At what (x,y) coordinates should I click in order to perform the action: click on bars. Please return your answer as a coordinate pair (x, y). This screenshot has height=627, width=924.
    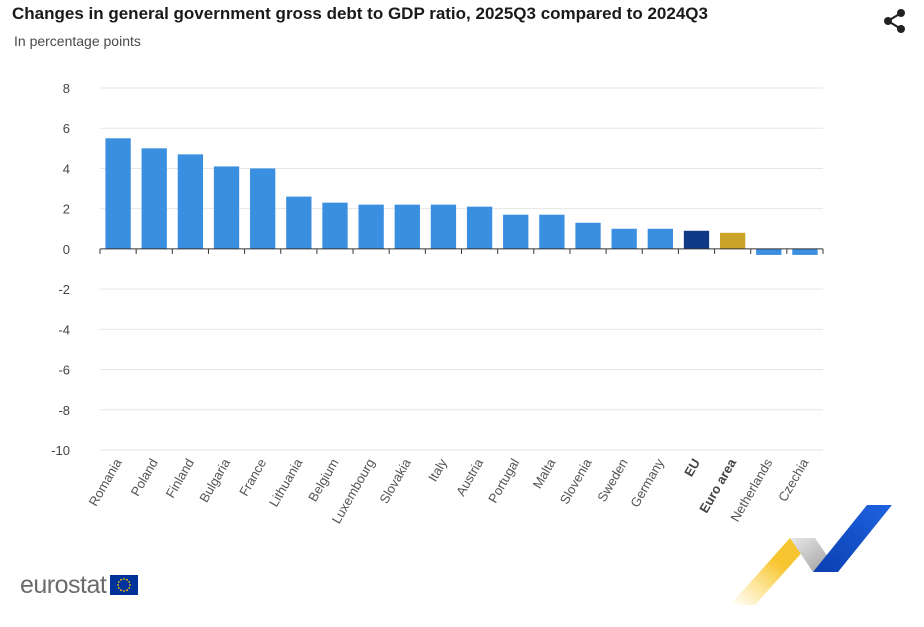
    Looking at the image, I should click on (461, 196).